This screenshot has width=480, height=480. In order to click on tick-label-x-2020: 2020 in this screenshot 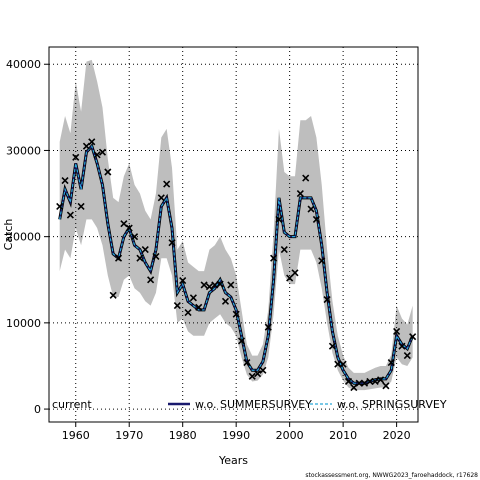, I will do `click(397, 435)`.